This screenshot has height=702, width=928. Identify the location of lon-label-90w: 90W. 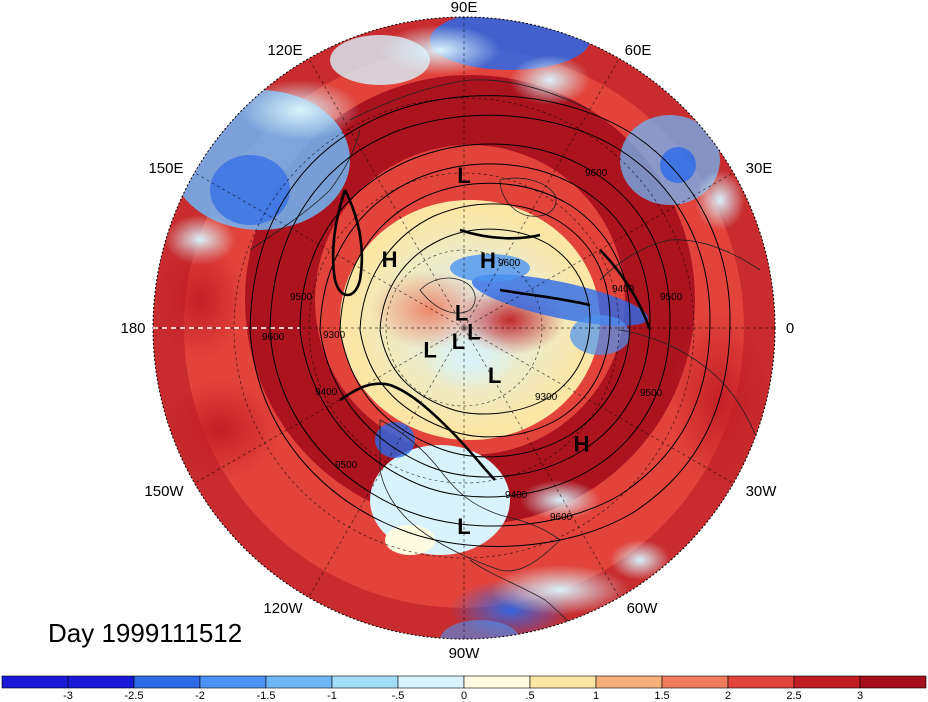
(465, 653).